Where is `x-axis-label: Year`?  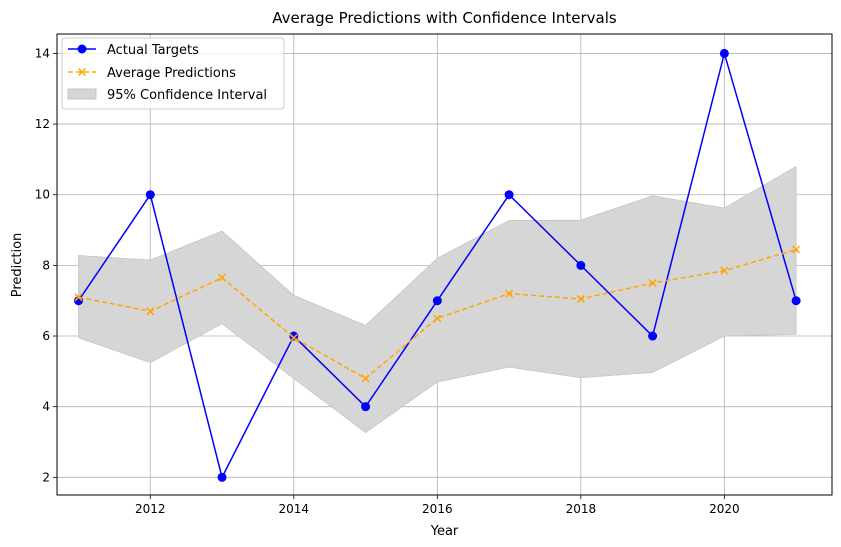
x-axis-label: Year is located at coordinates (444, 531).